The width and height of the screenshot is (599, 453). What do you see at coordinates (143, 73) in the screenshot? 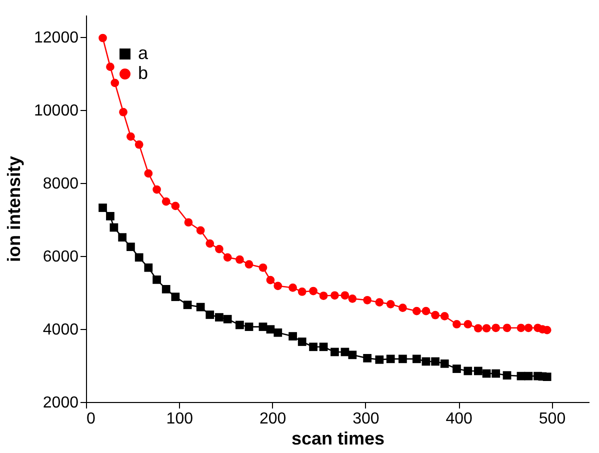
I see `legend-label: b` at bounding box center [143, 73].